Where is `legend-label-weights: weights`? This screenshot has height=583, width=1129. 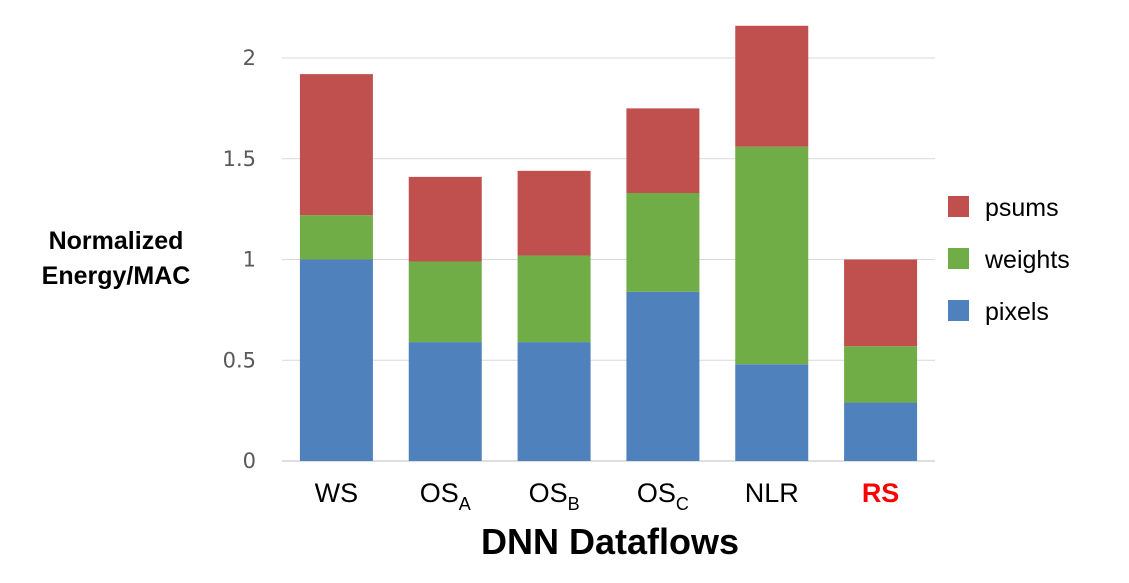 legend-label-weights: weights is located at coordinates (1027, 260).